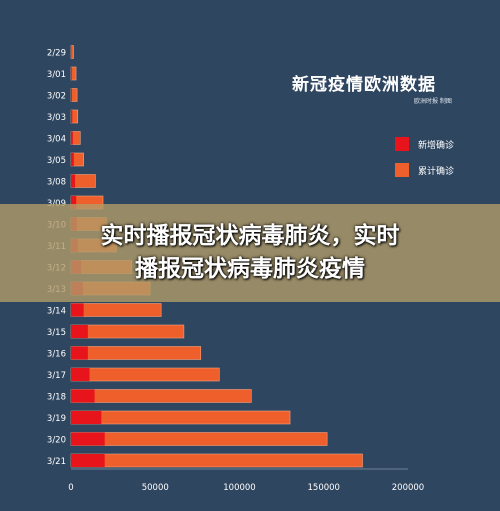 This screenshot has width=500, height=511. I want to click on legend-item-cumulative: 累计确诊, so click(424, 170).